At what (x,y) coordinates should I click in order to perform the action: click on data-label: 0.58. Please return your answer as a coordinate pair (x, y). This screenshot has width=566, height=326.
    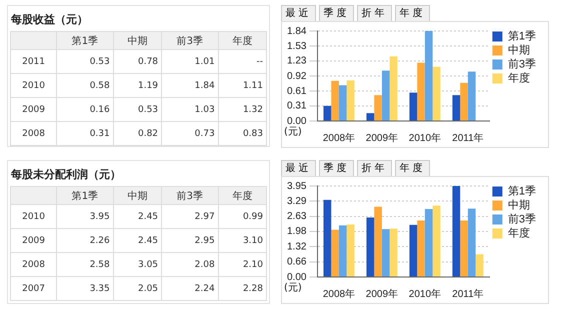
    Looking at the image, I should click on (85, 86).